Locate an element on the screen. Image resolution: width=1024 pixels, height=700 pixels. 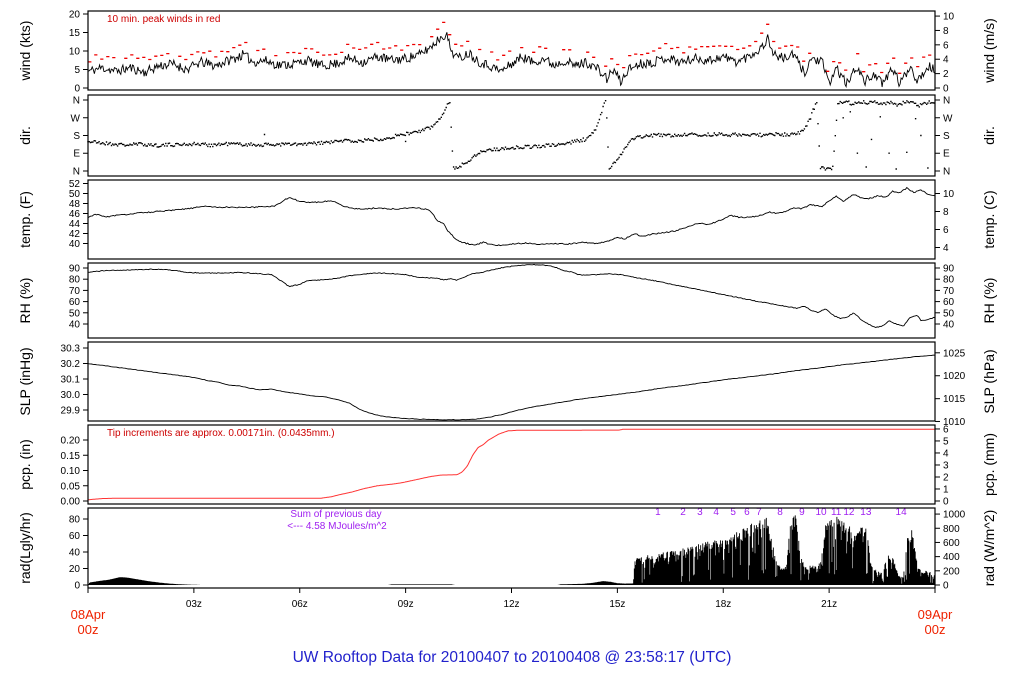
tick-label-left: 52 is located at coordinates (75, 184).